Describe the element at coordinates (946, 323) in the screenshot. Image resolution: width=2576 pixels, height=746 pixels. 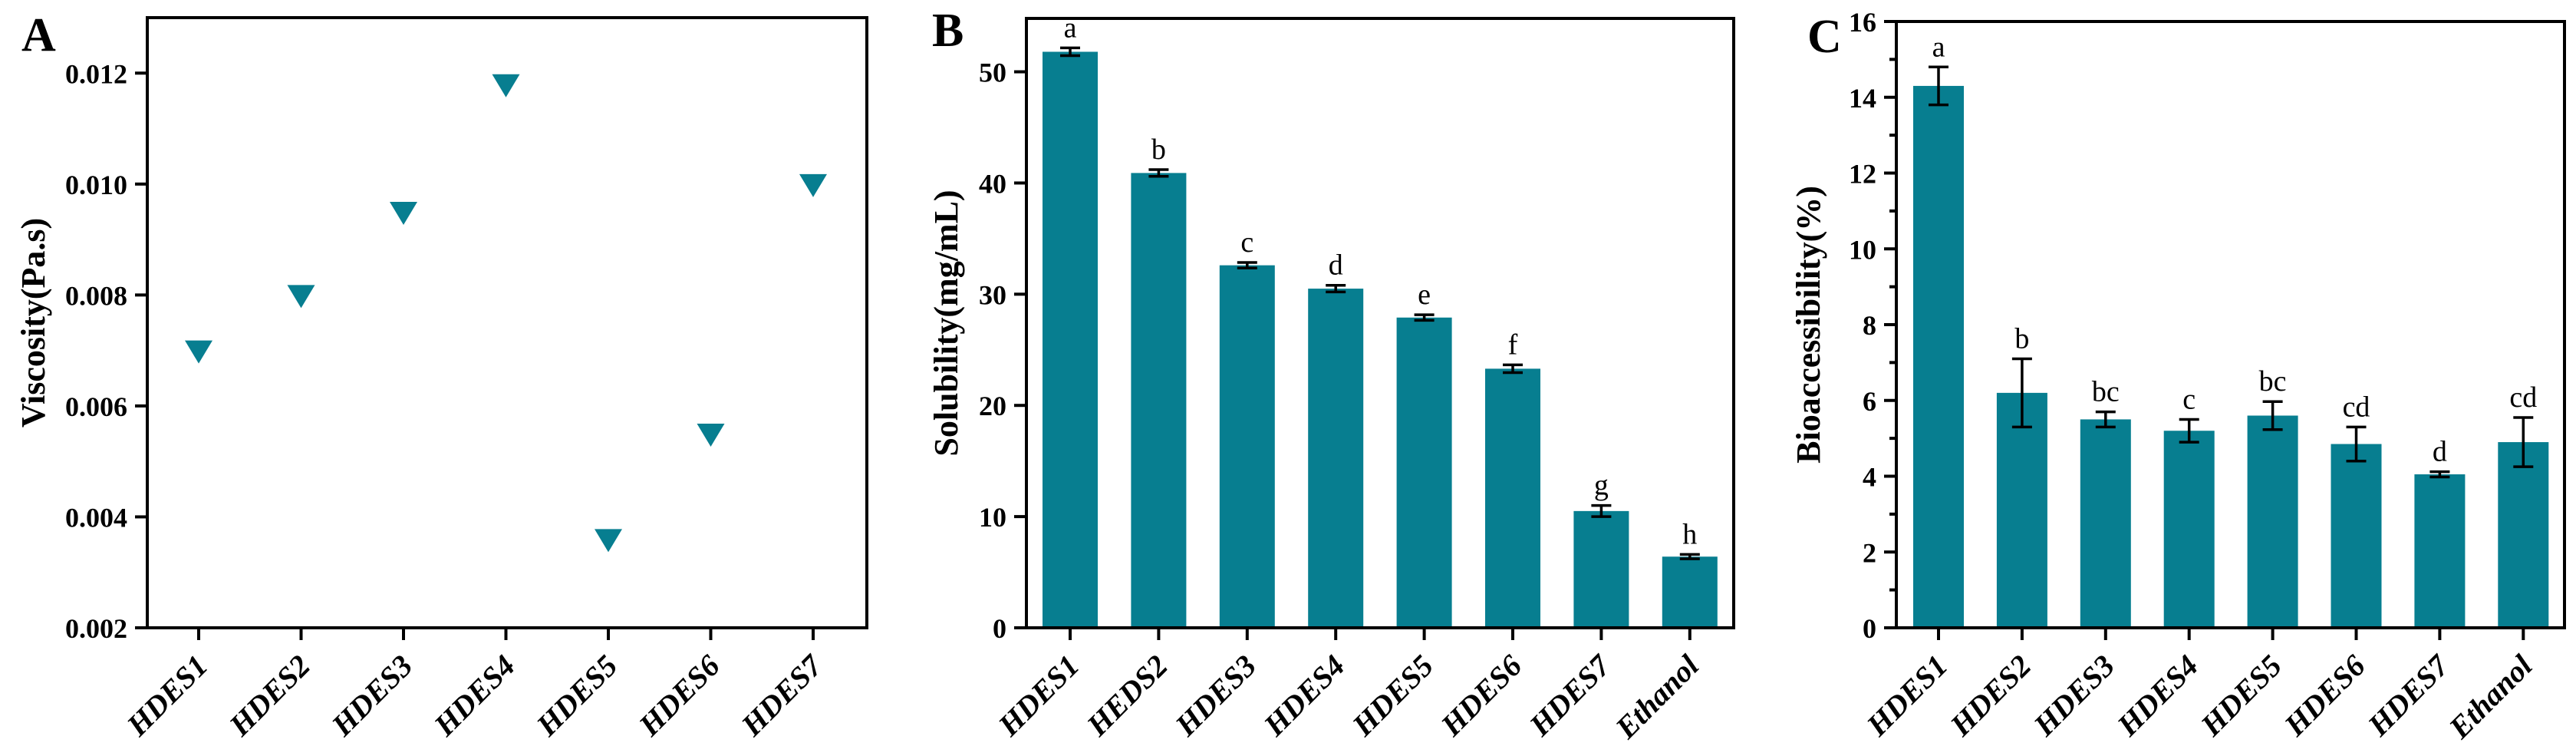
I see `y-axis-title: Solubility(mg/mL)` at that location.